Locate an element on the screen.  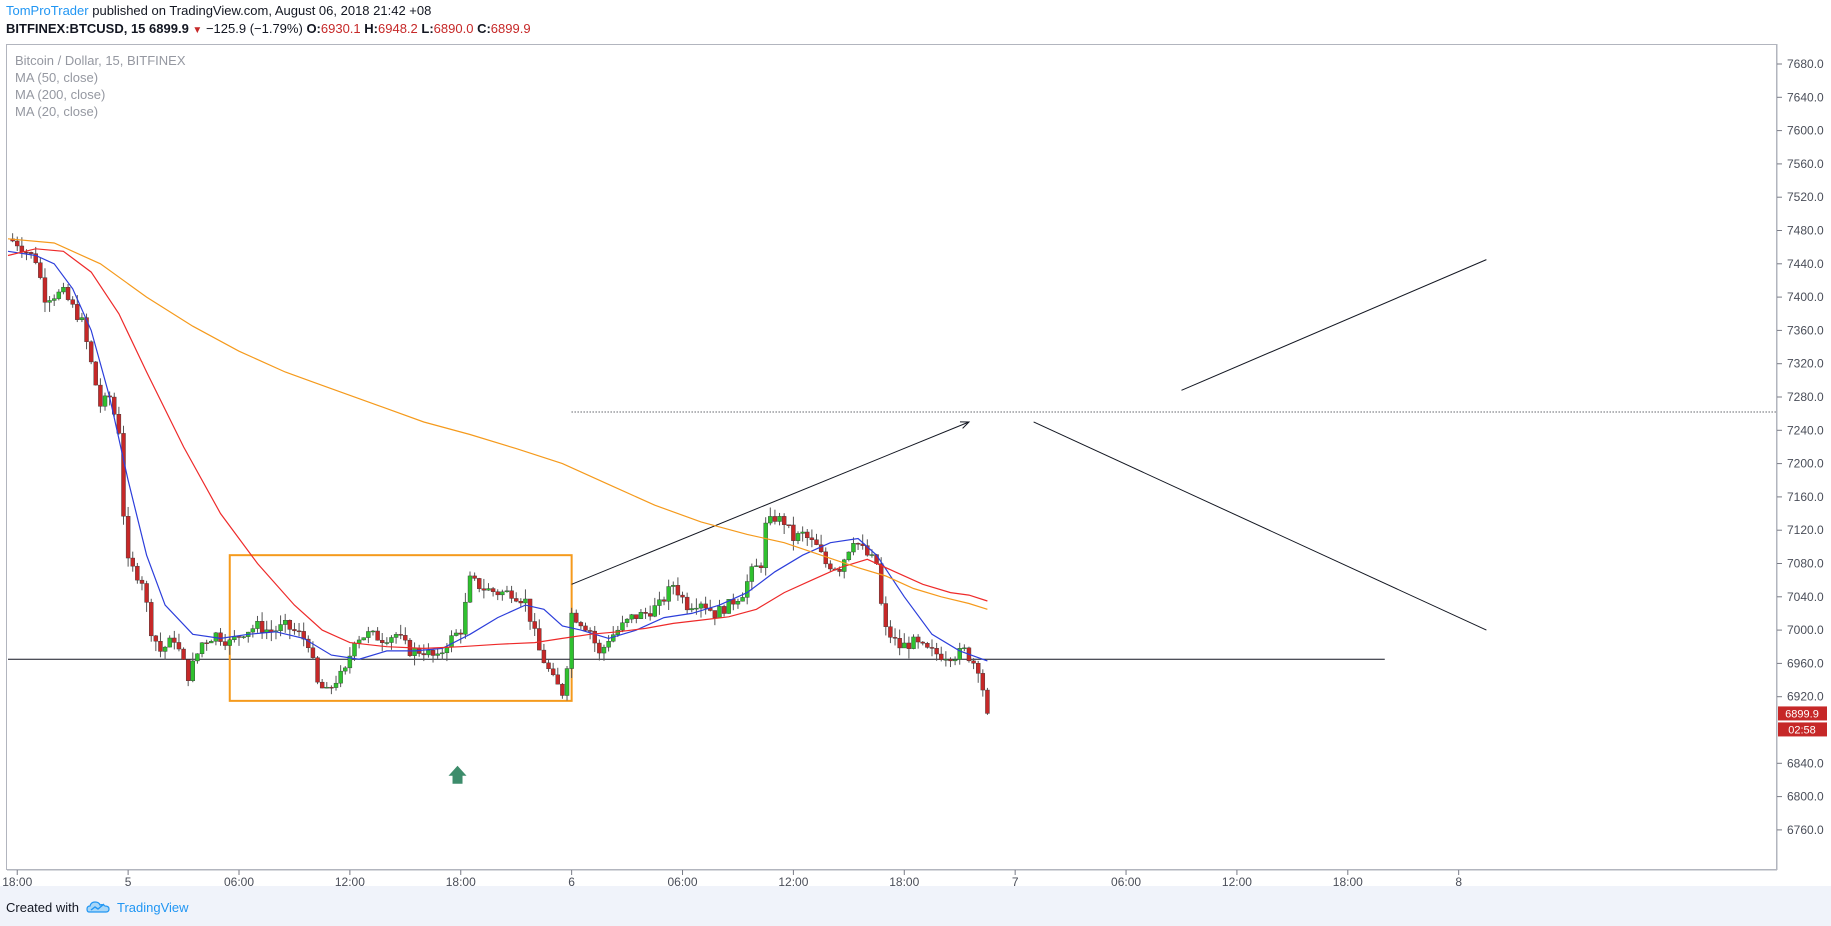
buy-signal-arrow-icon is located at coordinates (457, 774).